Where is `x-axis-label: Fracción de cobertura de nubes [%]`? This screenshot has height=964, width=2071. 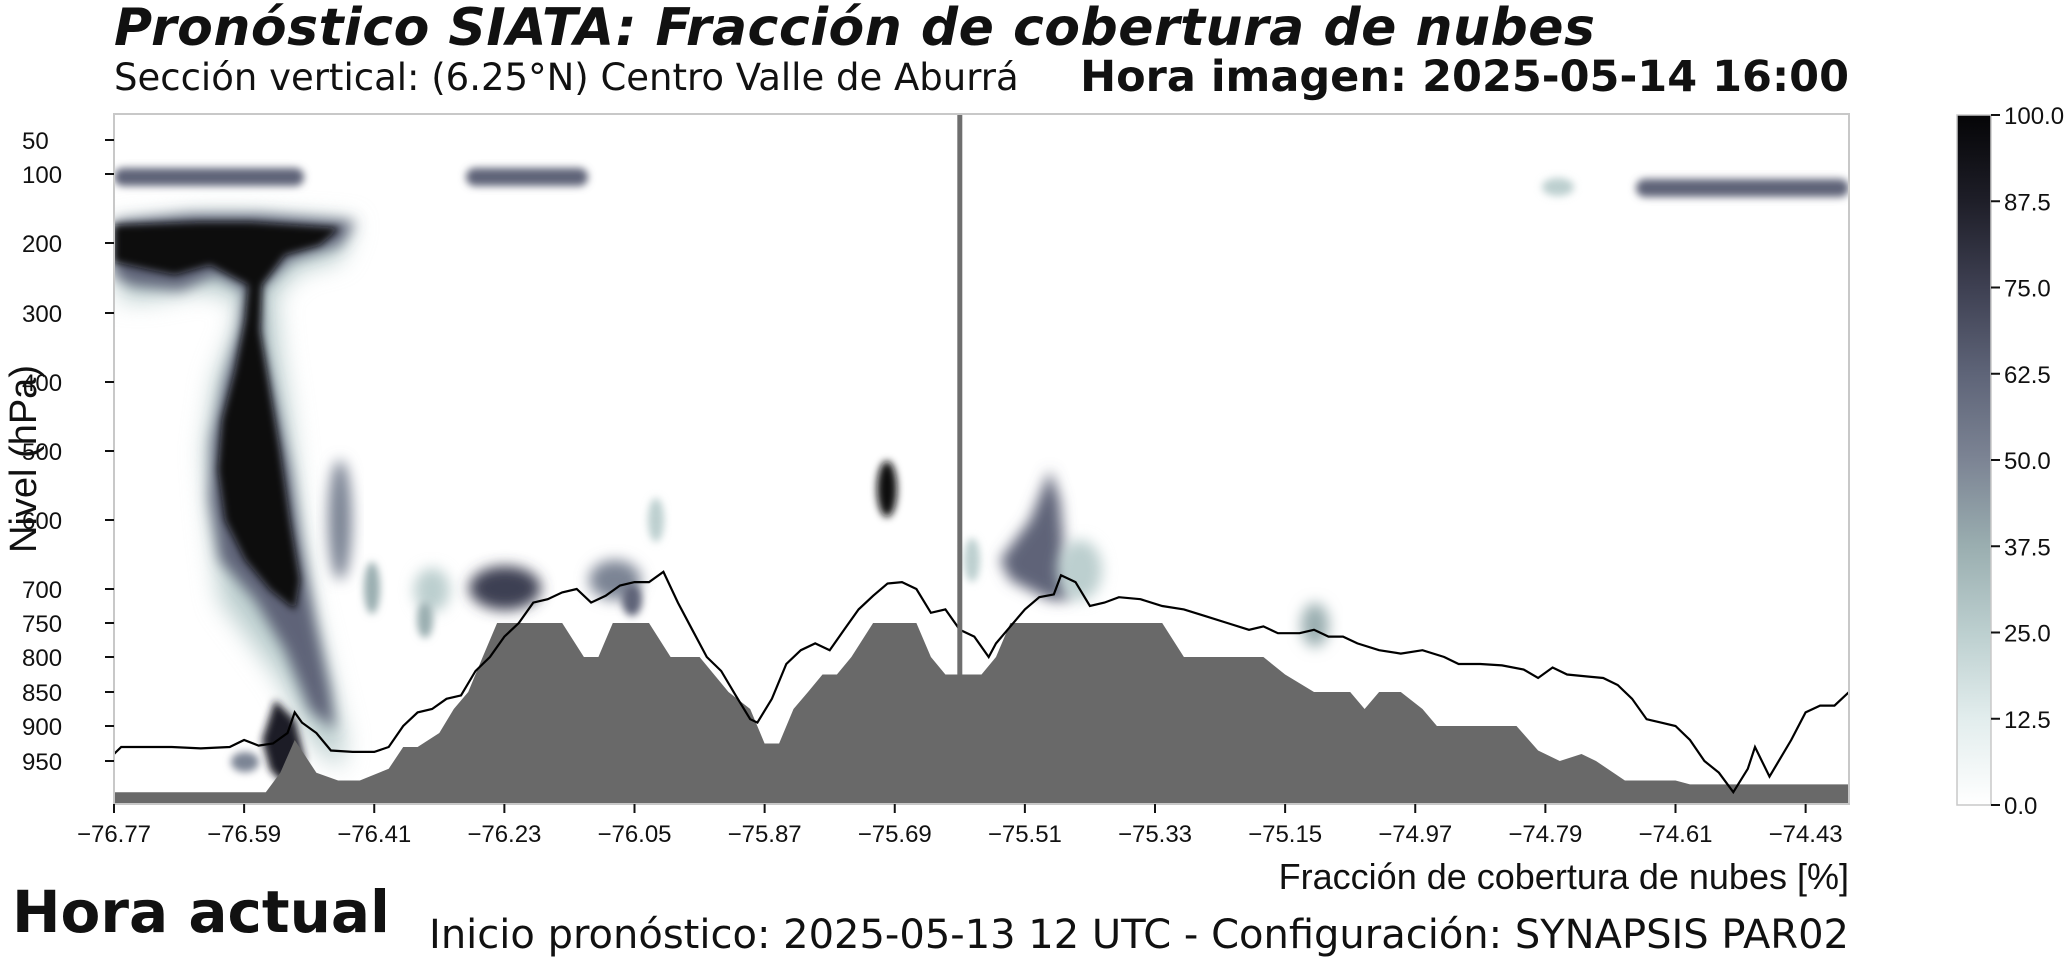
x-axis-label: Fracción de cobertura de nubes [%] is located at coordinates (1564, 876).